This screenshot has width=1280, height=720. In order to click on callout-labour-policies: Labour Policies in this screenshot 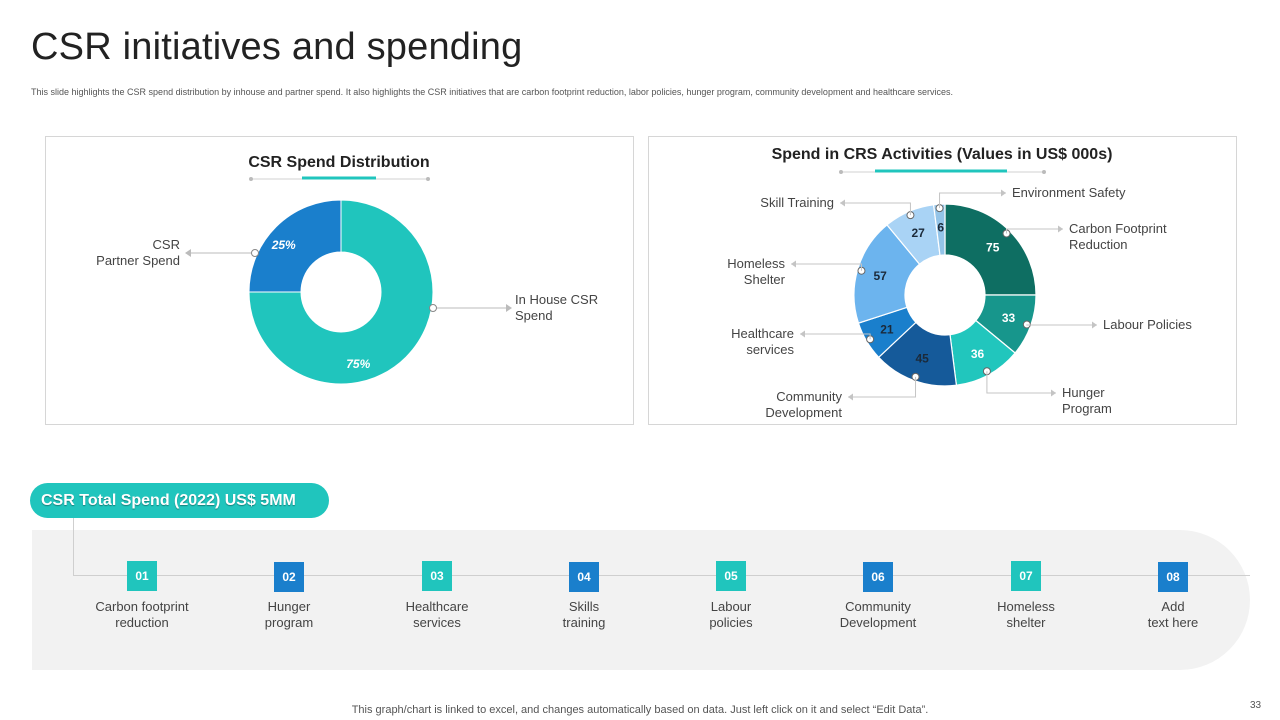, I will do `click(1147, 324)`.